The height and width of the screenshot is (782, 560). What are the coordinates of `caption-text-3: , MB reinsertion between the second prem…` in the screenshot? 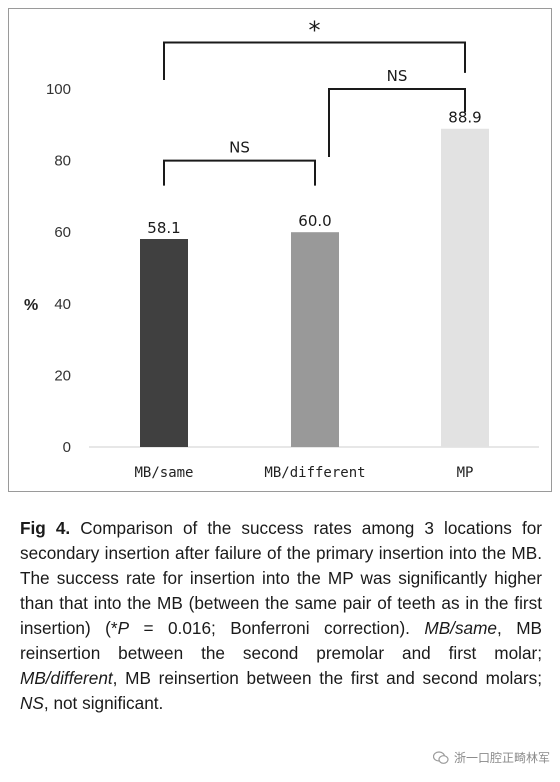 It's located at (281, 640).